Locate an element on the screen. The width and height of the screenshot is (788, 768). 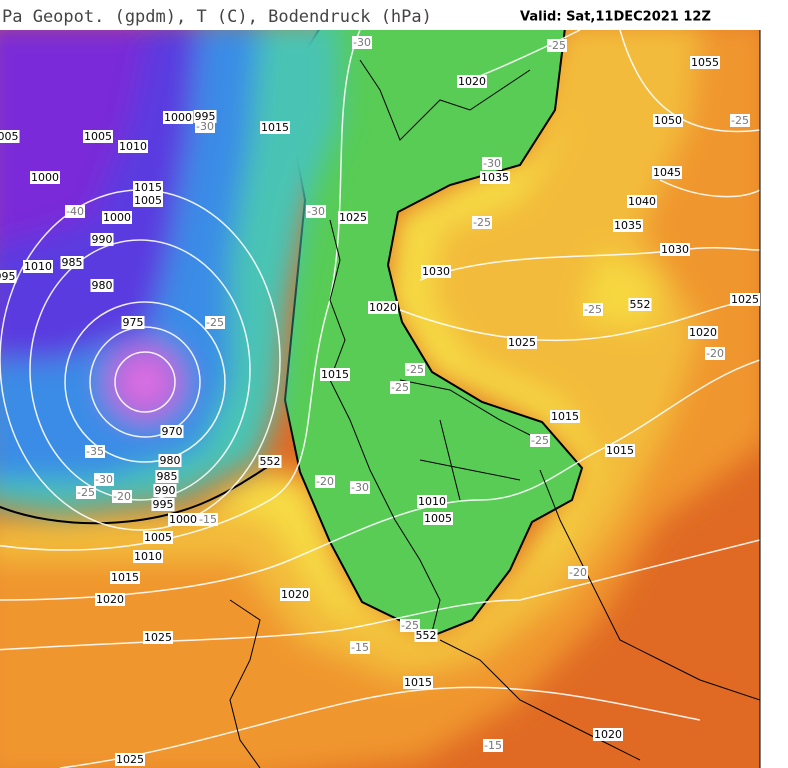
isobar-label: 1040 is located at coordinates (642, 201).